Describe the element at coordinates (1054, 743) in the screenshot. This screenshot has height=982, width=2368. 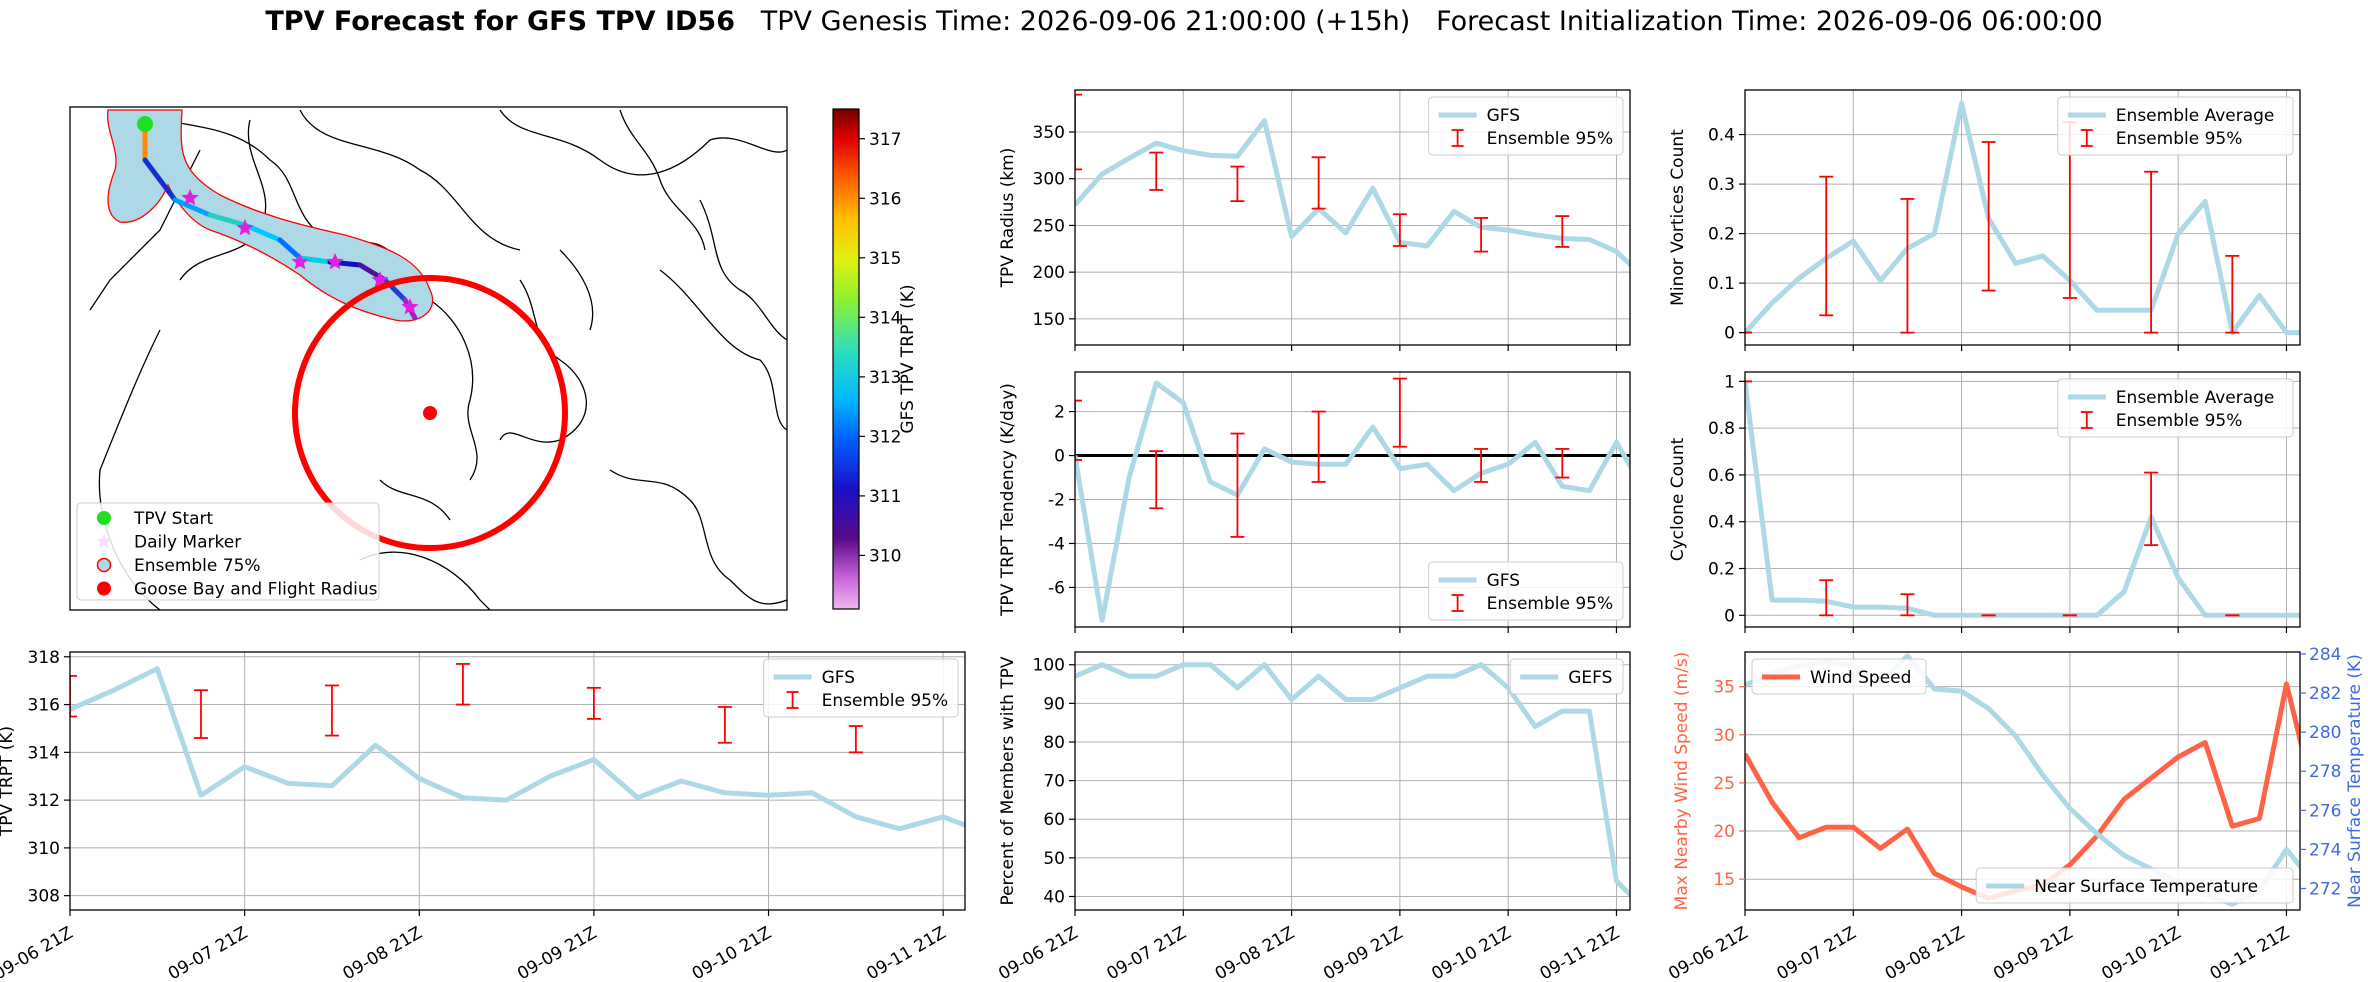
I see `ytick-label-4: 80` at that location.